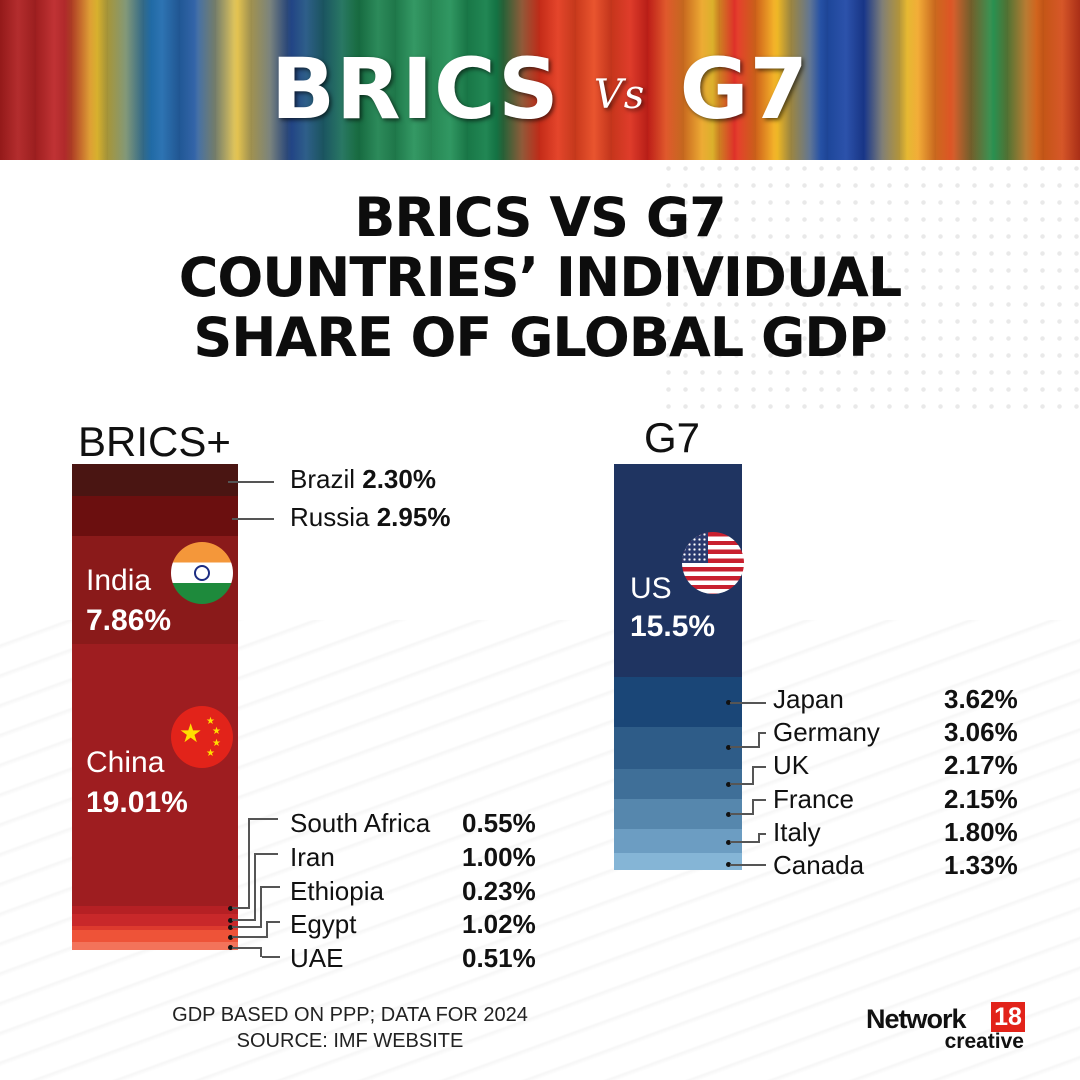 The width and height of the screenshot is (1080, 1080). What do you see at coordinates (247, 952) in the screenshot?
I see `leader-uae-v` at bounding box center [247, 952].